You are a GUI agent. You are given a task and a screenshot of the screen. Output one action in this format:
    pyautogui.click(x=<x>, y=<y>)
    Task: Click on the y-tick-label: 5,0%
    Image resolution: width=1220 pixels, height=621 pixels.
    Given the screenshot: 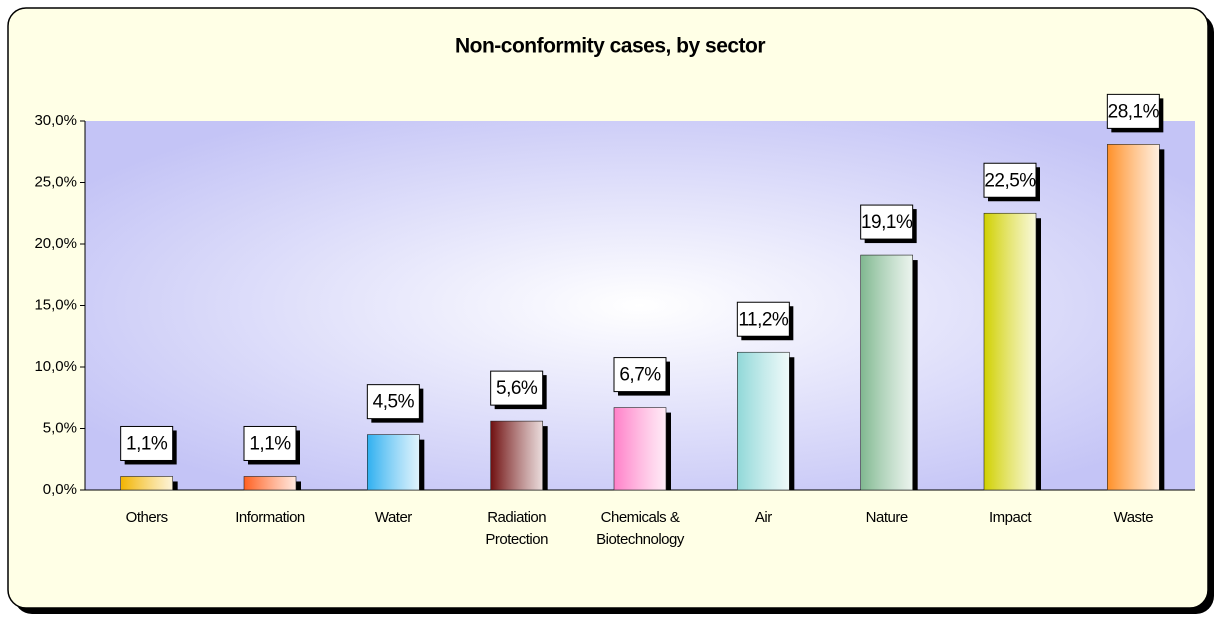 What is the action you would take?
    pyautogui.click(x=60, y=427)
    